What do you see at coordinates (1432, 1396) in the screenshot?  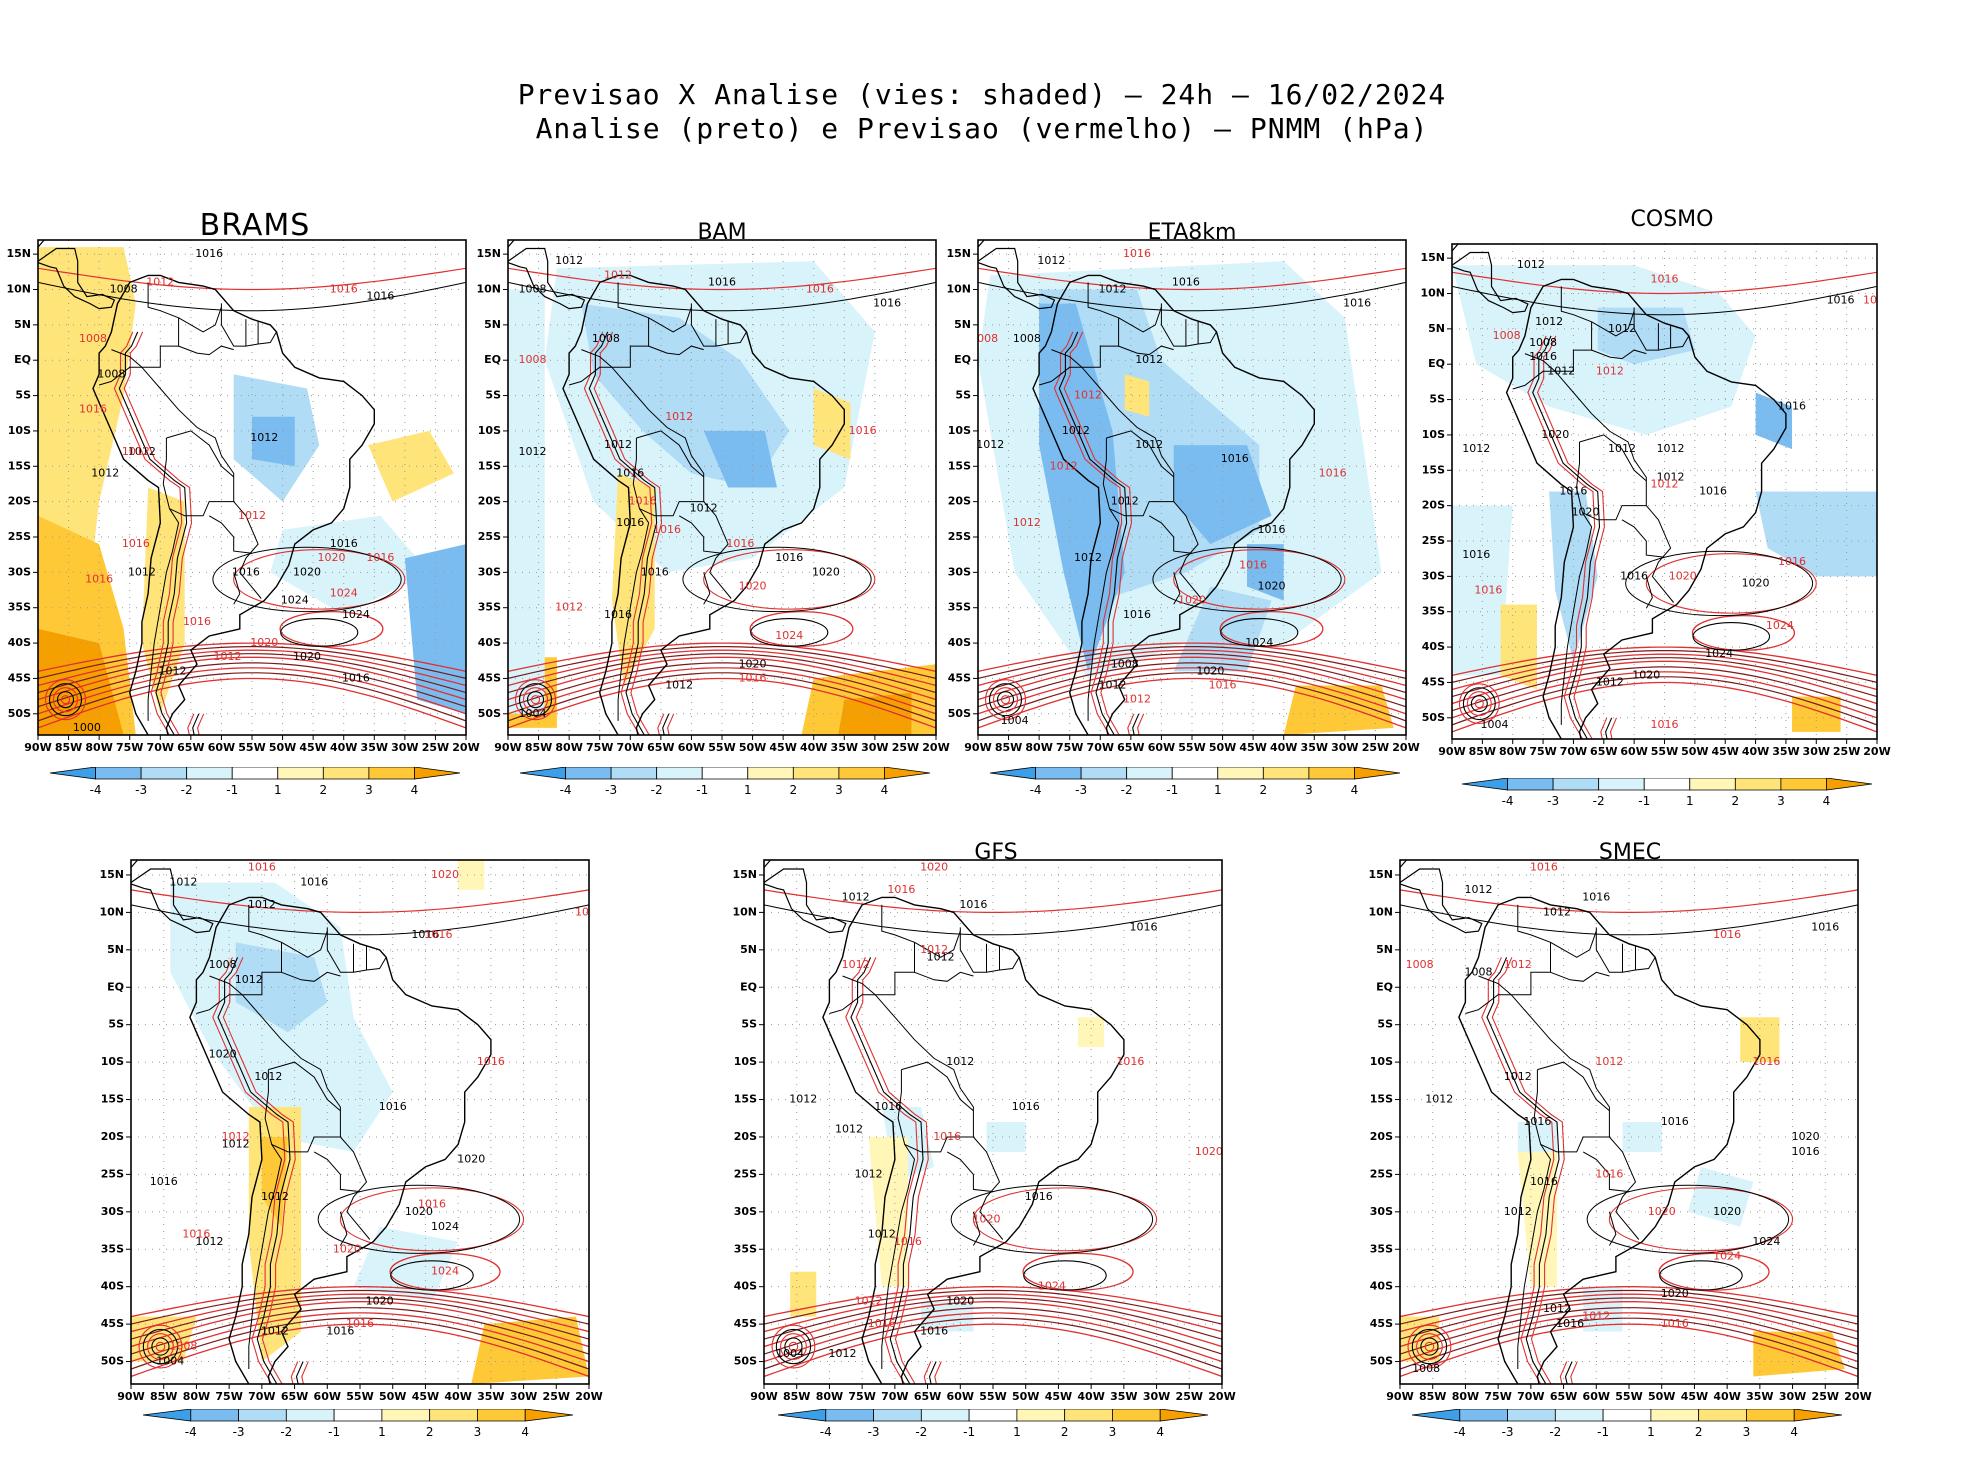 I see `x-tick-label: 85W` at bounding box center [1432, 1396].